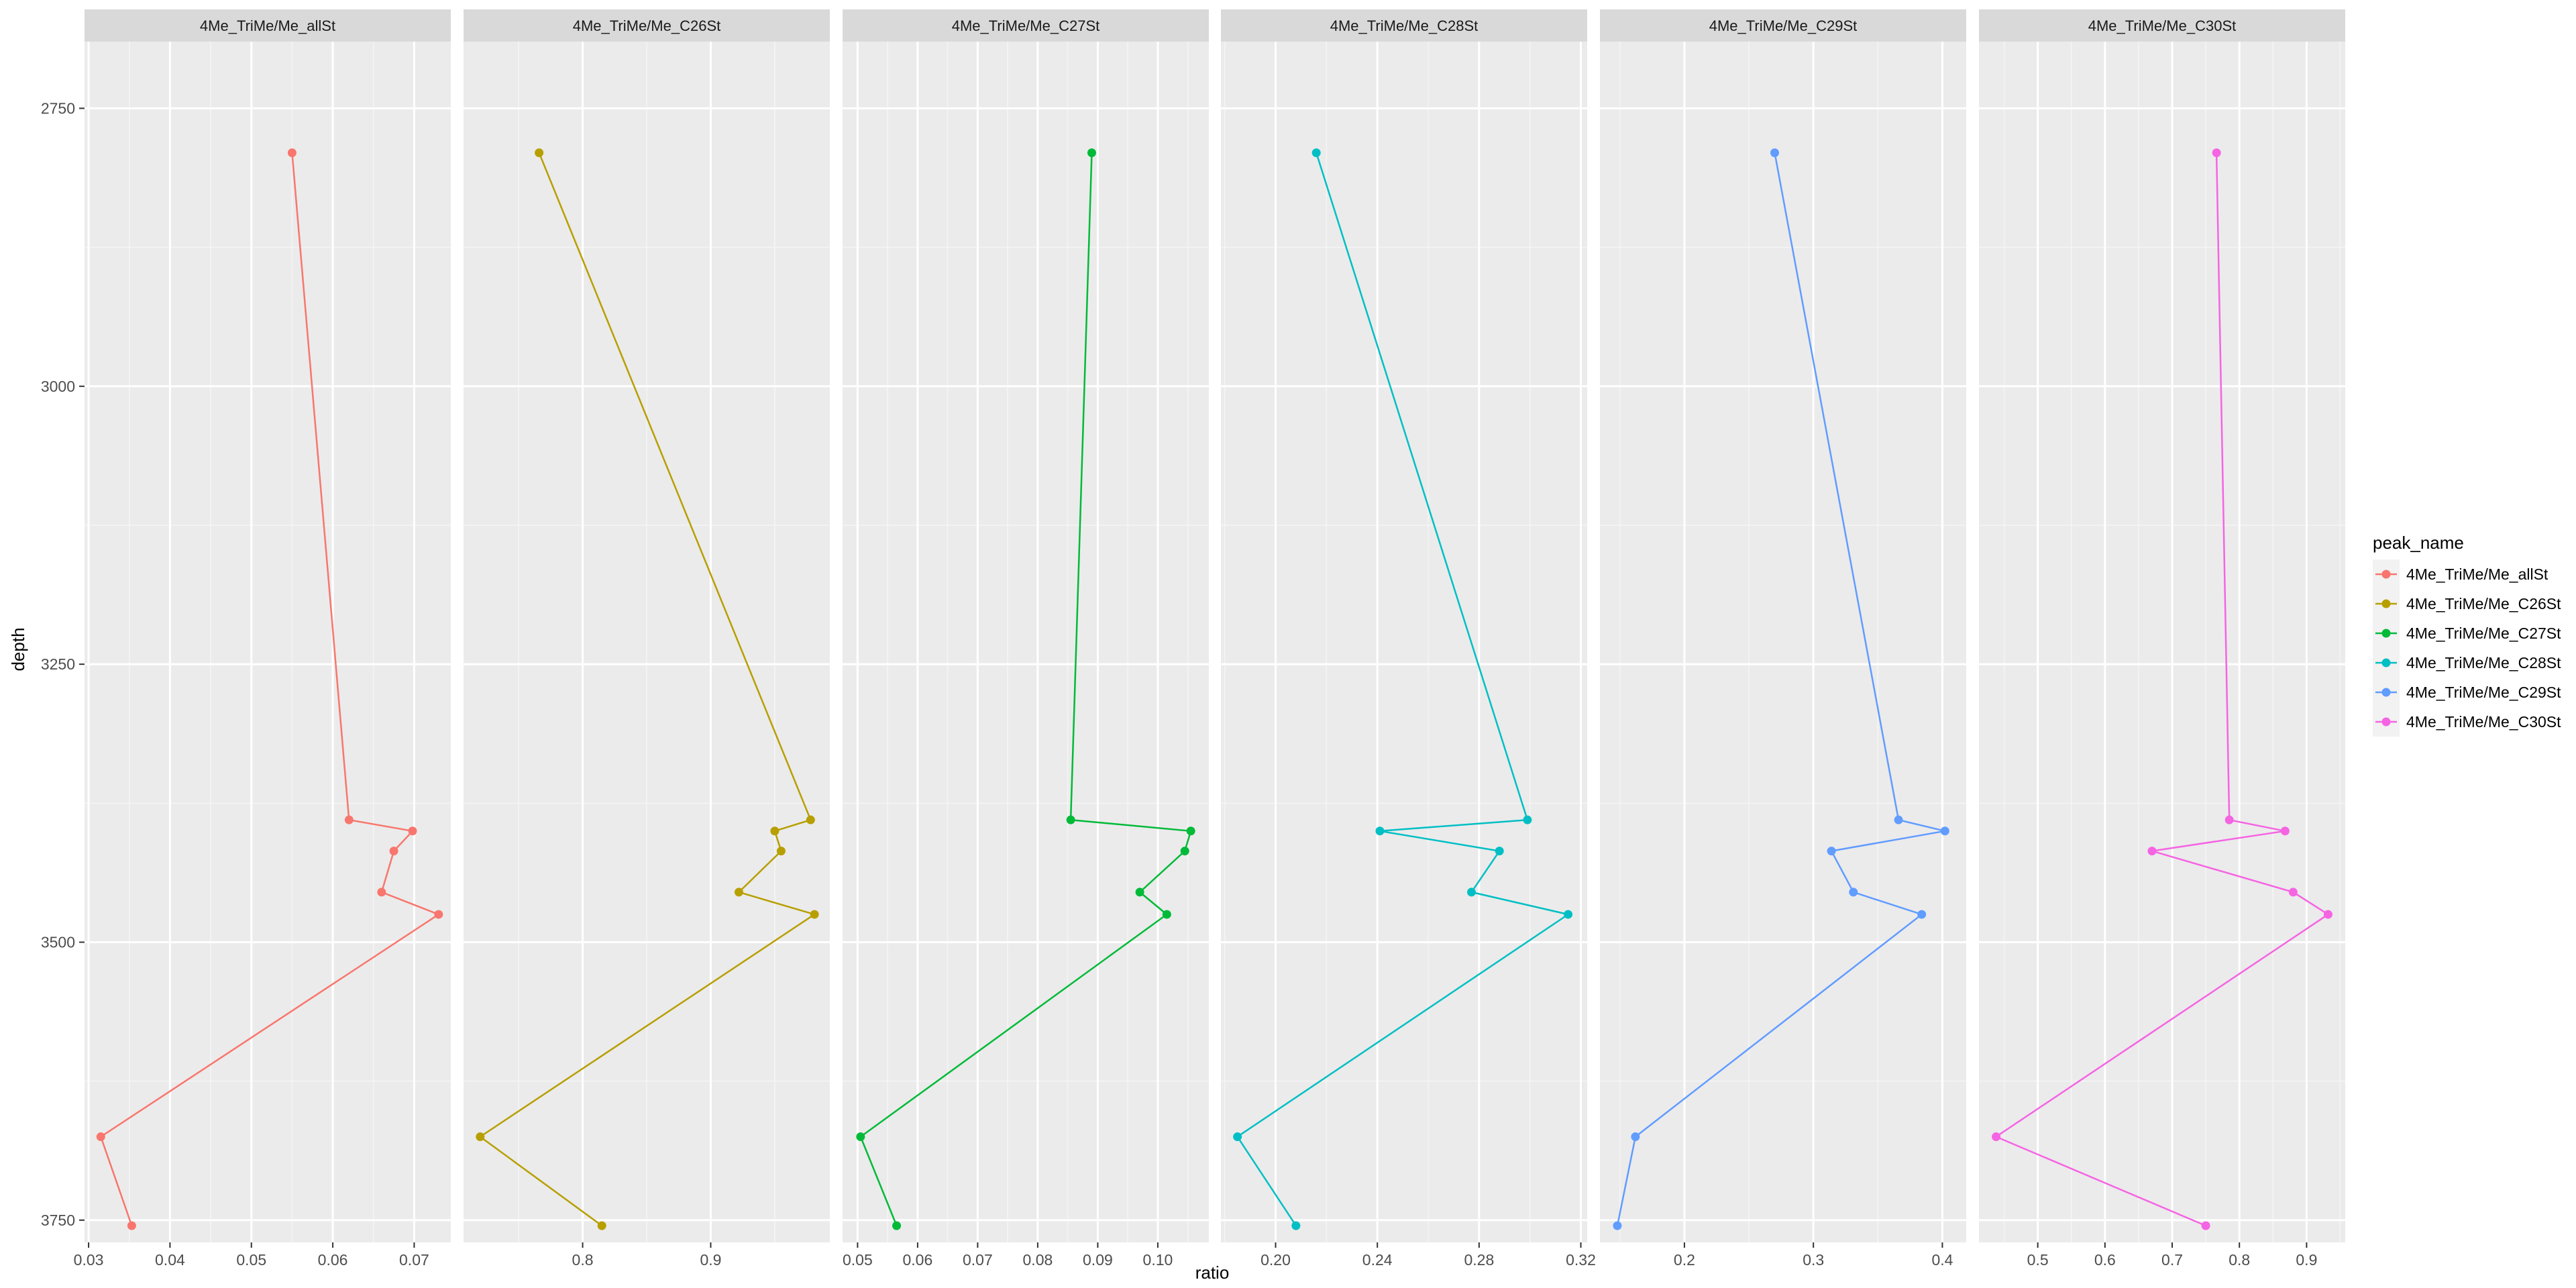 The width and height of the screenshot is (2576, 1288). I want to click on legend-label: 4Me_TriMe/Me_C27St, so click(2483, 633).